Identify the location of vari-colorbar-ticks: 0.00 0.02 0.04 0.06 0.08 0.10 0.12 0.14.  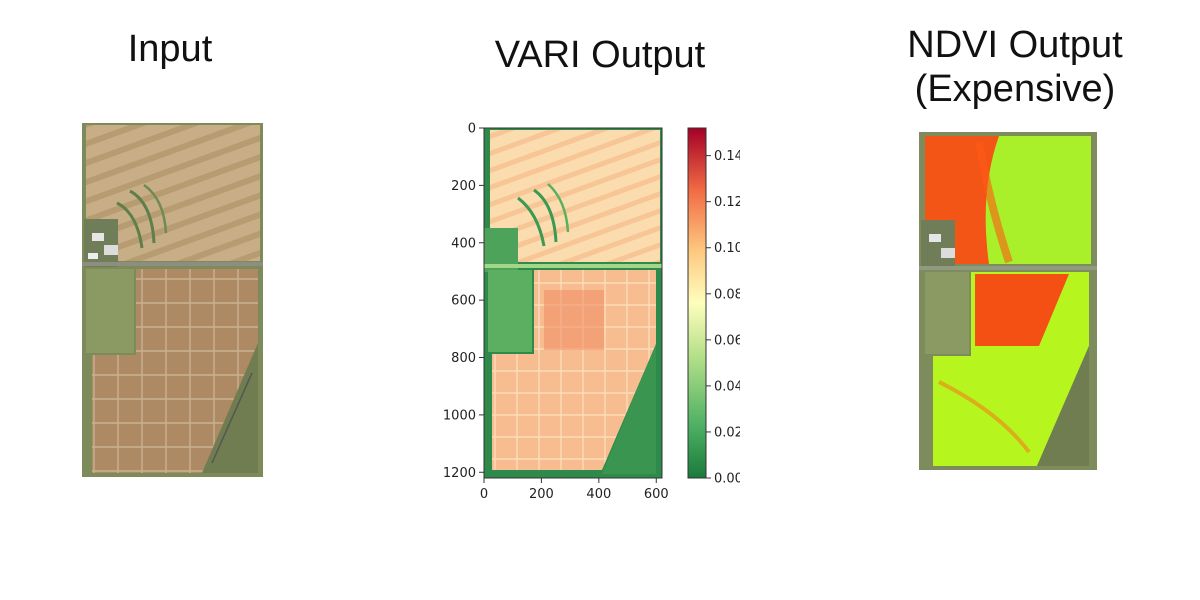
(723, 318).